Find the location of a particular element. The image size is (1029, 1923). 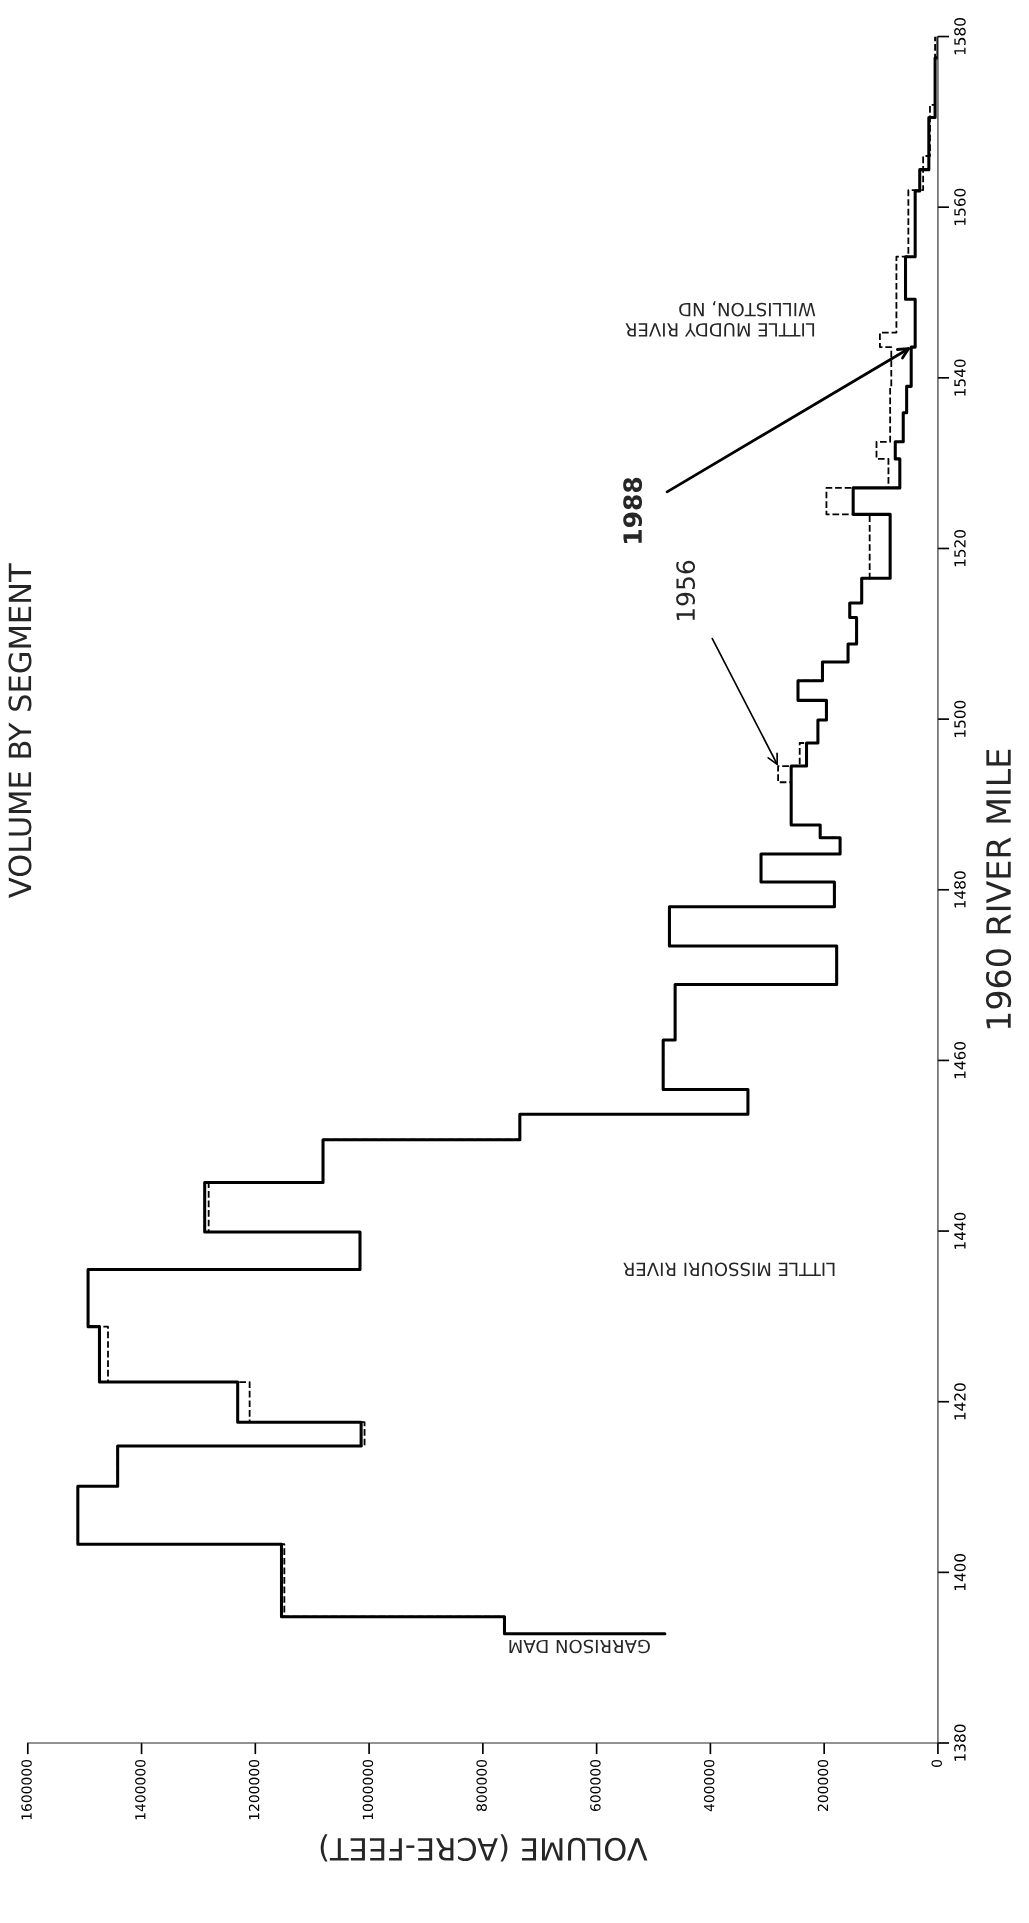

y-tick-label: 1480 is located at coordinates (960, 889).